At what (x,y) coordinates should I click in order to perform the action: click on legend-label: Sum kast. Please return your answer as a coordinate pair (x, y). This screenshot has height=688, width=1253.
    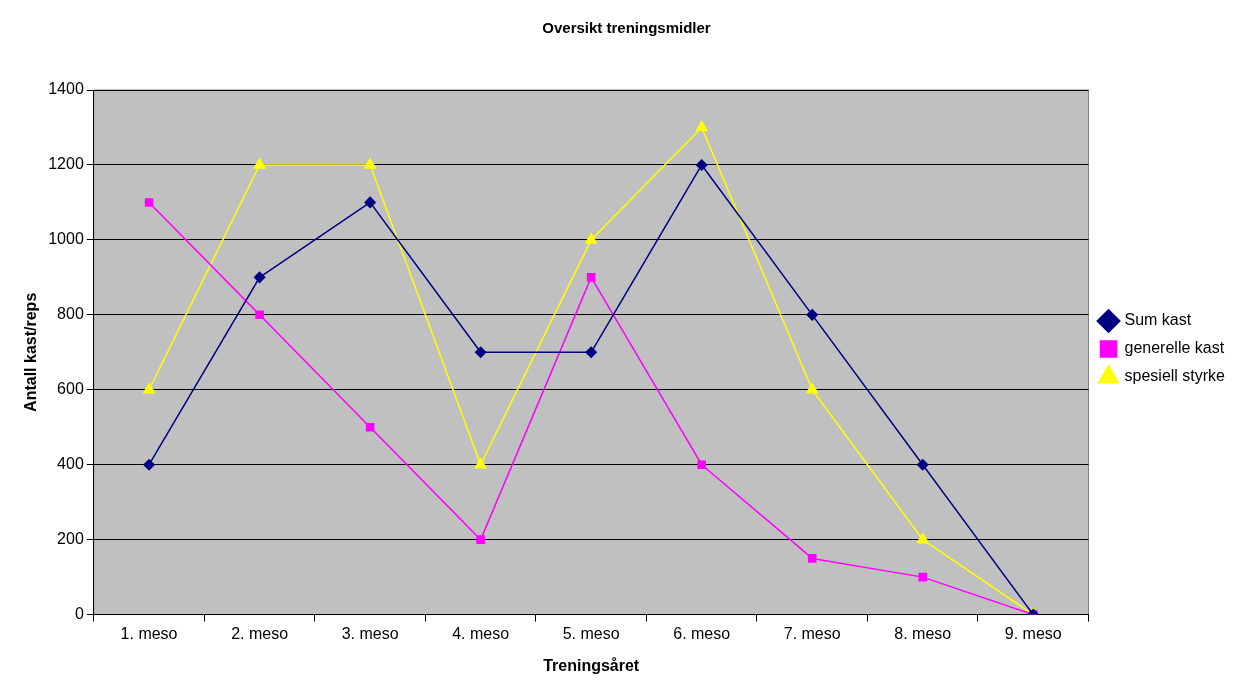
    Looking at the image, I should click on (1158, 320).